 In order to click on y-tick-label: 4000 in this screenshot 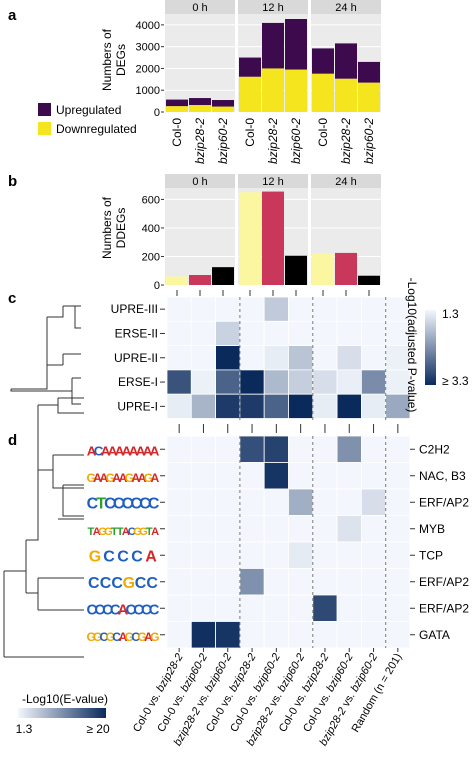, I will do `click(148, 26)`.